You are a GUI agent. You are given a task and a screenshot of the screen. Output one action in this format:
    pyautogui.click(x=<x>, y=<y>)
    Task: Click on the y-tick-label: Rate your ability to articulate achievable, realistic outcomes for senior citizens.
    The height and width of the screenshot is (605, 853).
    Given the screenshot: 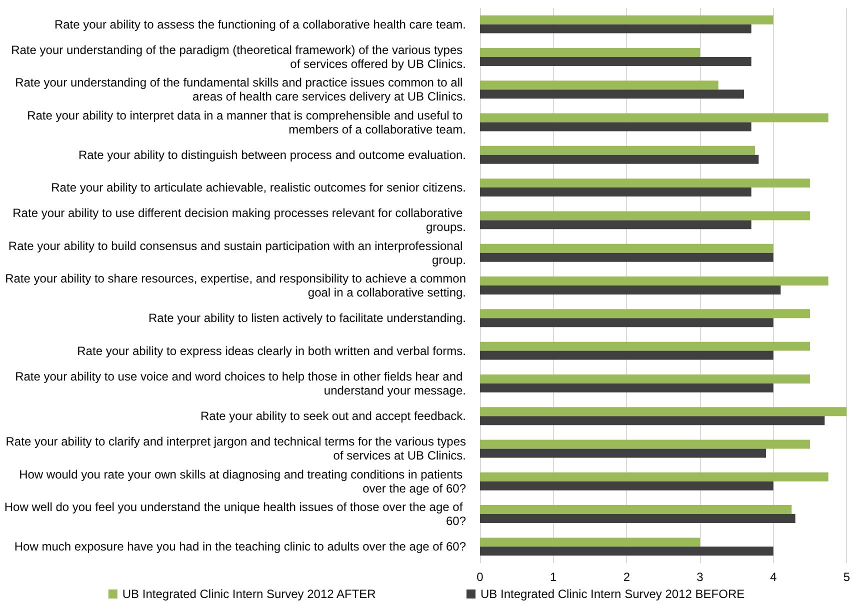 What is the action you would take?
    pyautogui.click(x=258, y=187)
    